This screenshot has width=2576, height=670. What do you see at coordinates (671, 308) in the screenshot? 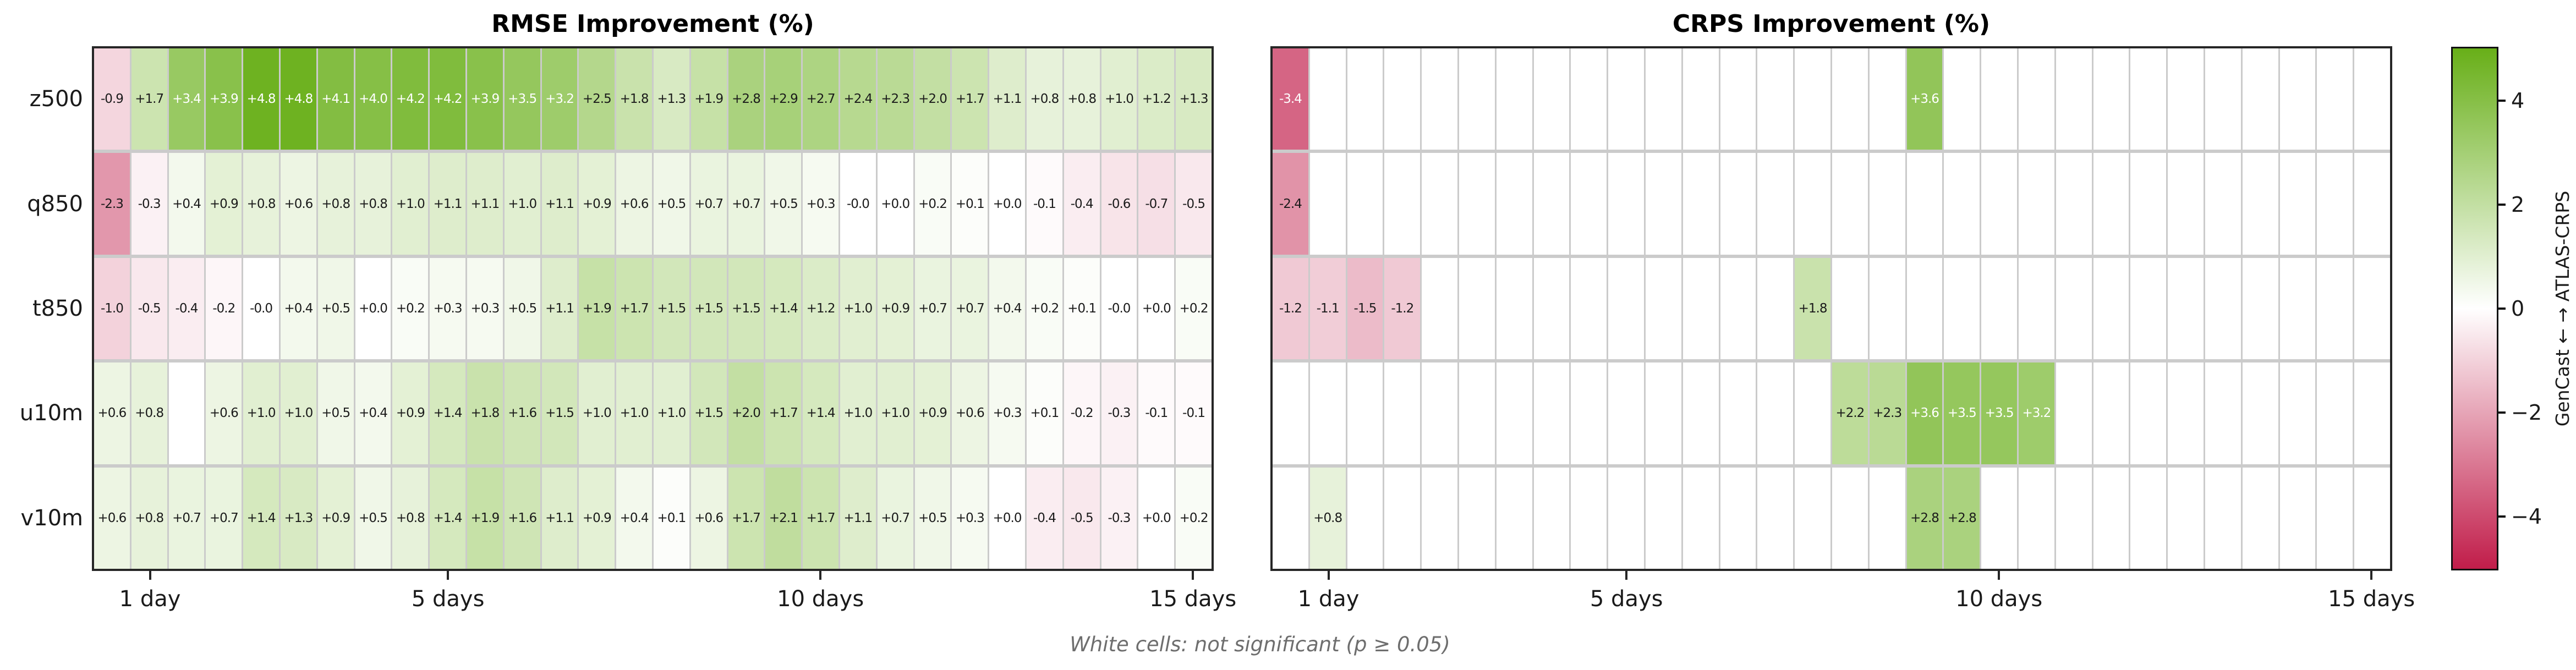
I see `heatmap-cell: +1.5` at bounding box center [671, 308].